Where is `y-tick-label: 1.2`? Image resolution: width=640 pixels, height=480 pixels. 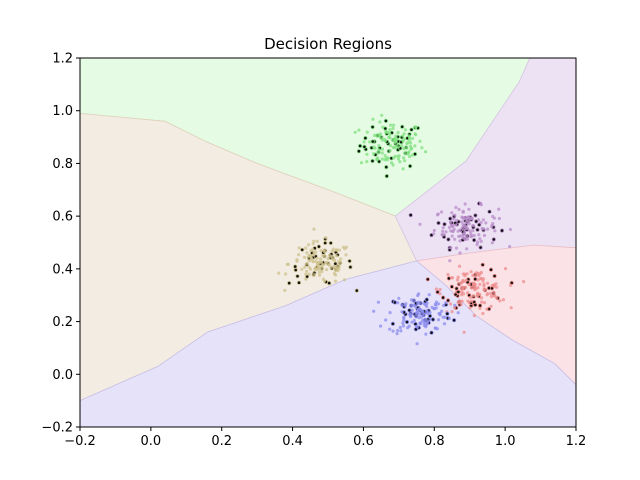
y-tick-label: 1.2 is located at coordinates (62, 59).